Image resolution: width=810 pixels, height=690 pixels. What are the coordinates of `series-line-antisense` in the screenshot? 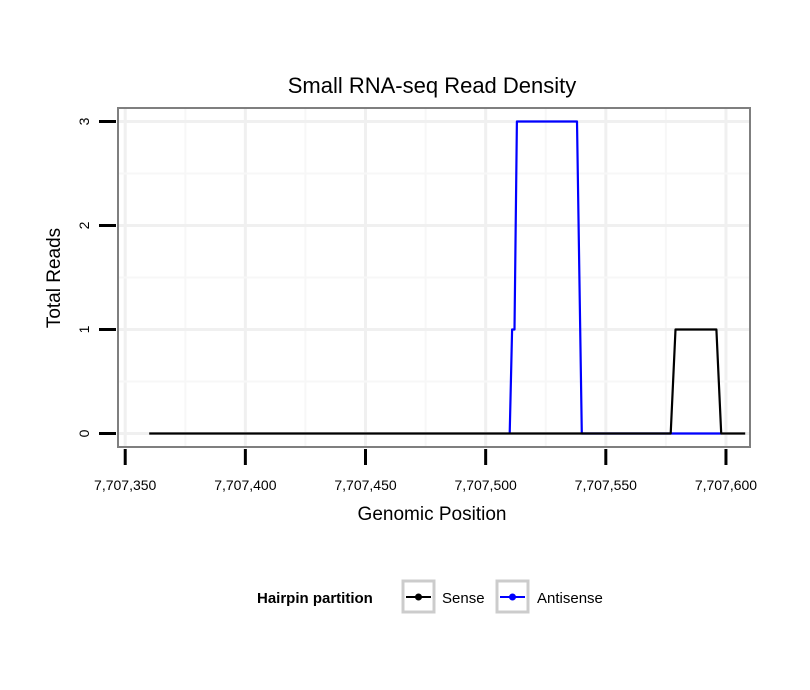 It's located at (615, 277).